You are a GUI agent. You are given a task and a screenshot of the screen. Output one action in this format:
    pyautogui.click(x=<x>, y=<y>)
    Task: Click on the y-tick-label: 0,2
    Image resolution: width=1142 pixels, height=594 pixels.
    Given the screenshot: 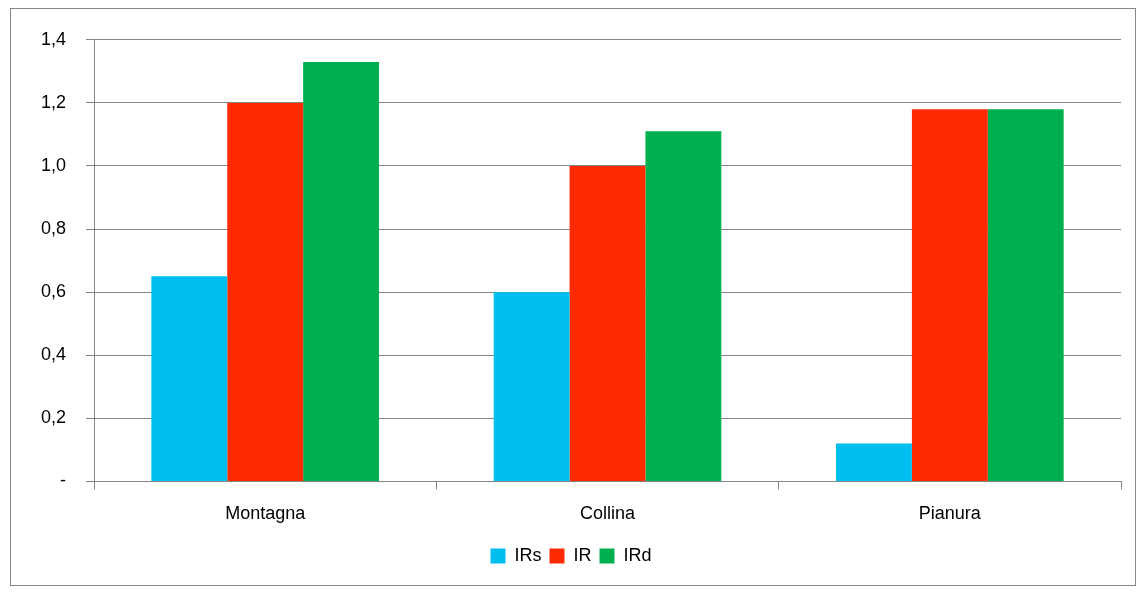 What is the action you would take?
    pyautogui.click(x=53, y=417)
    